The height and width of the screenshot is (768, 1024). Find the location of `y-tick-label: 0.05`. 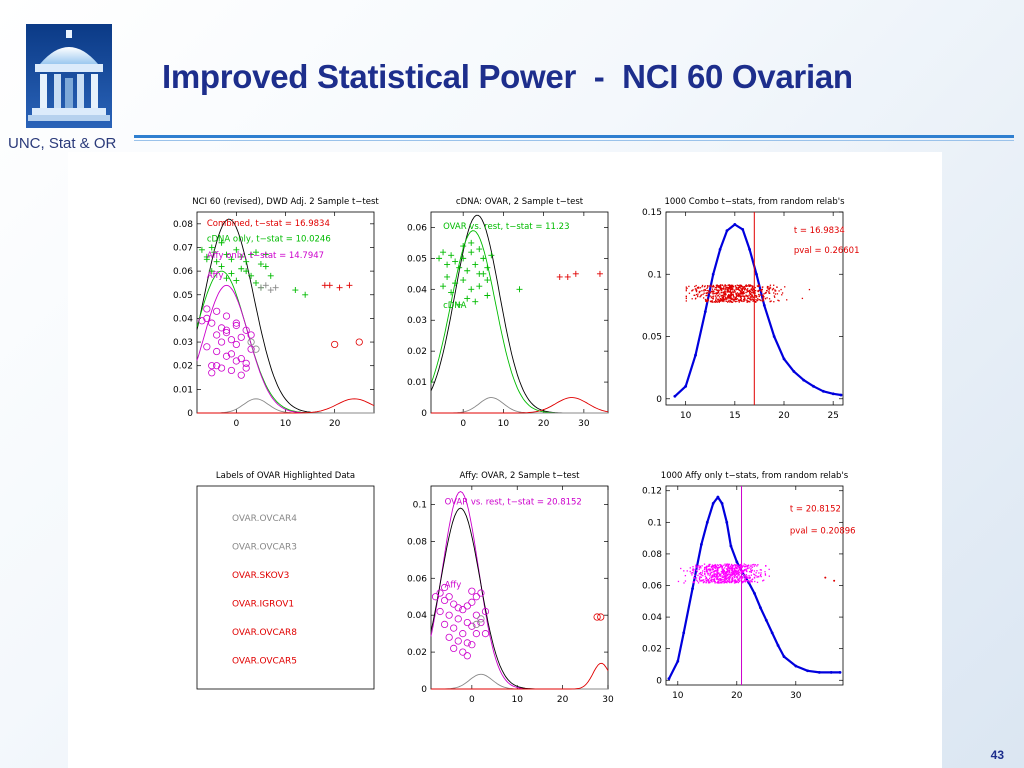

y-tick-label: 0.05 is located at coordinates (417, 259).